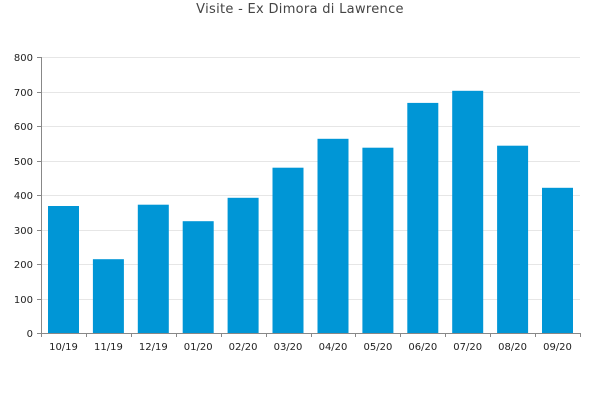  I want to click on chart-title: Visite - Ex Dimora di Lawrence, so click(300, 9).